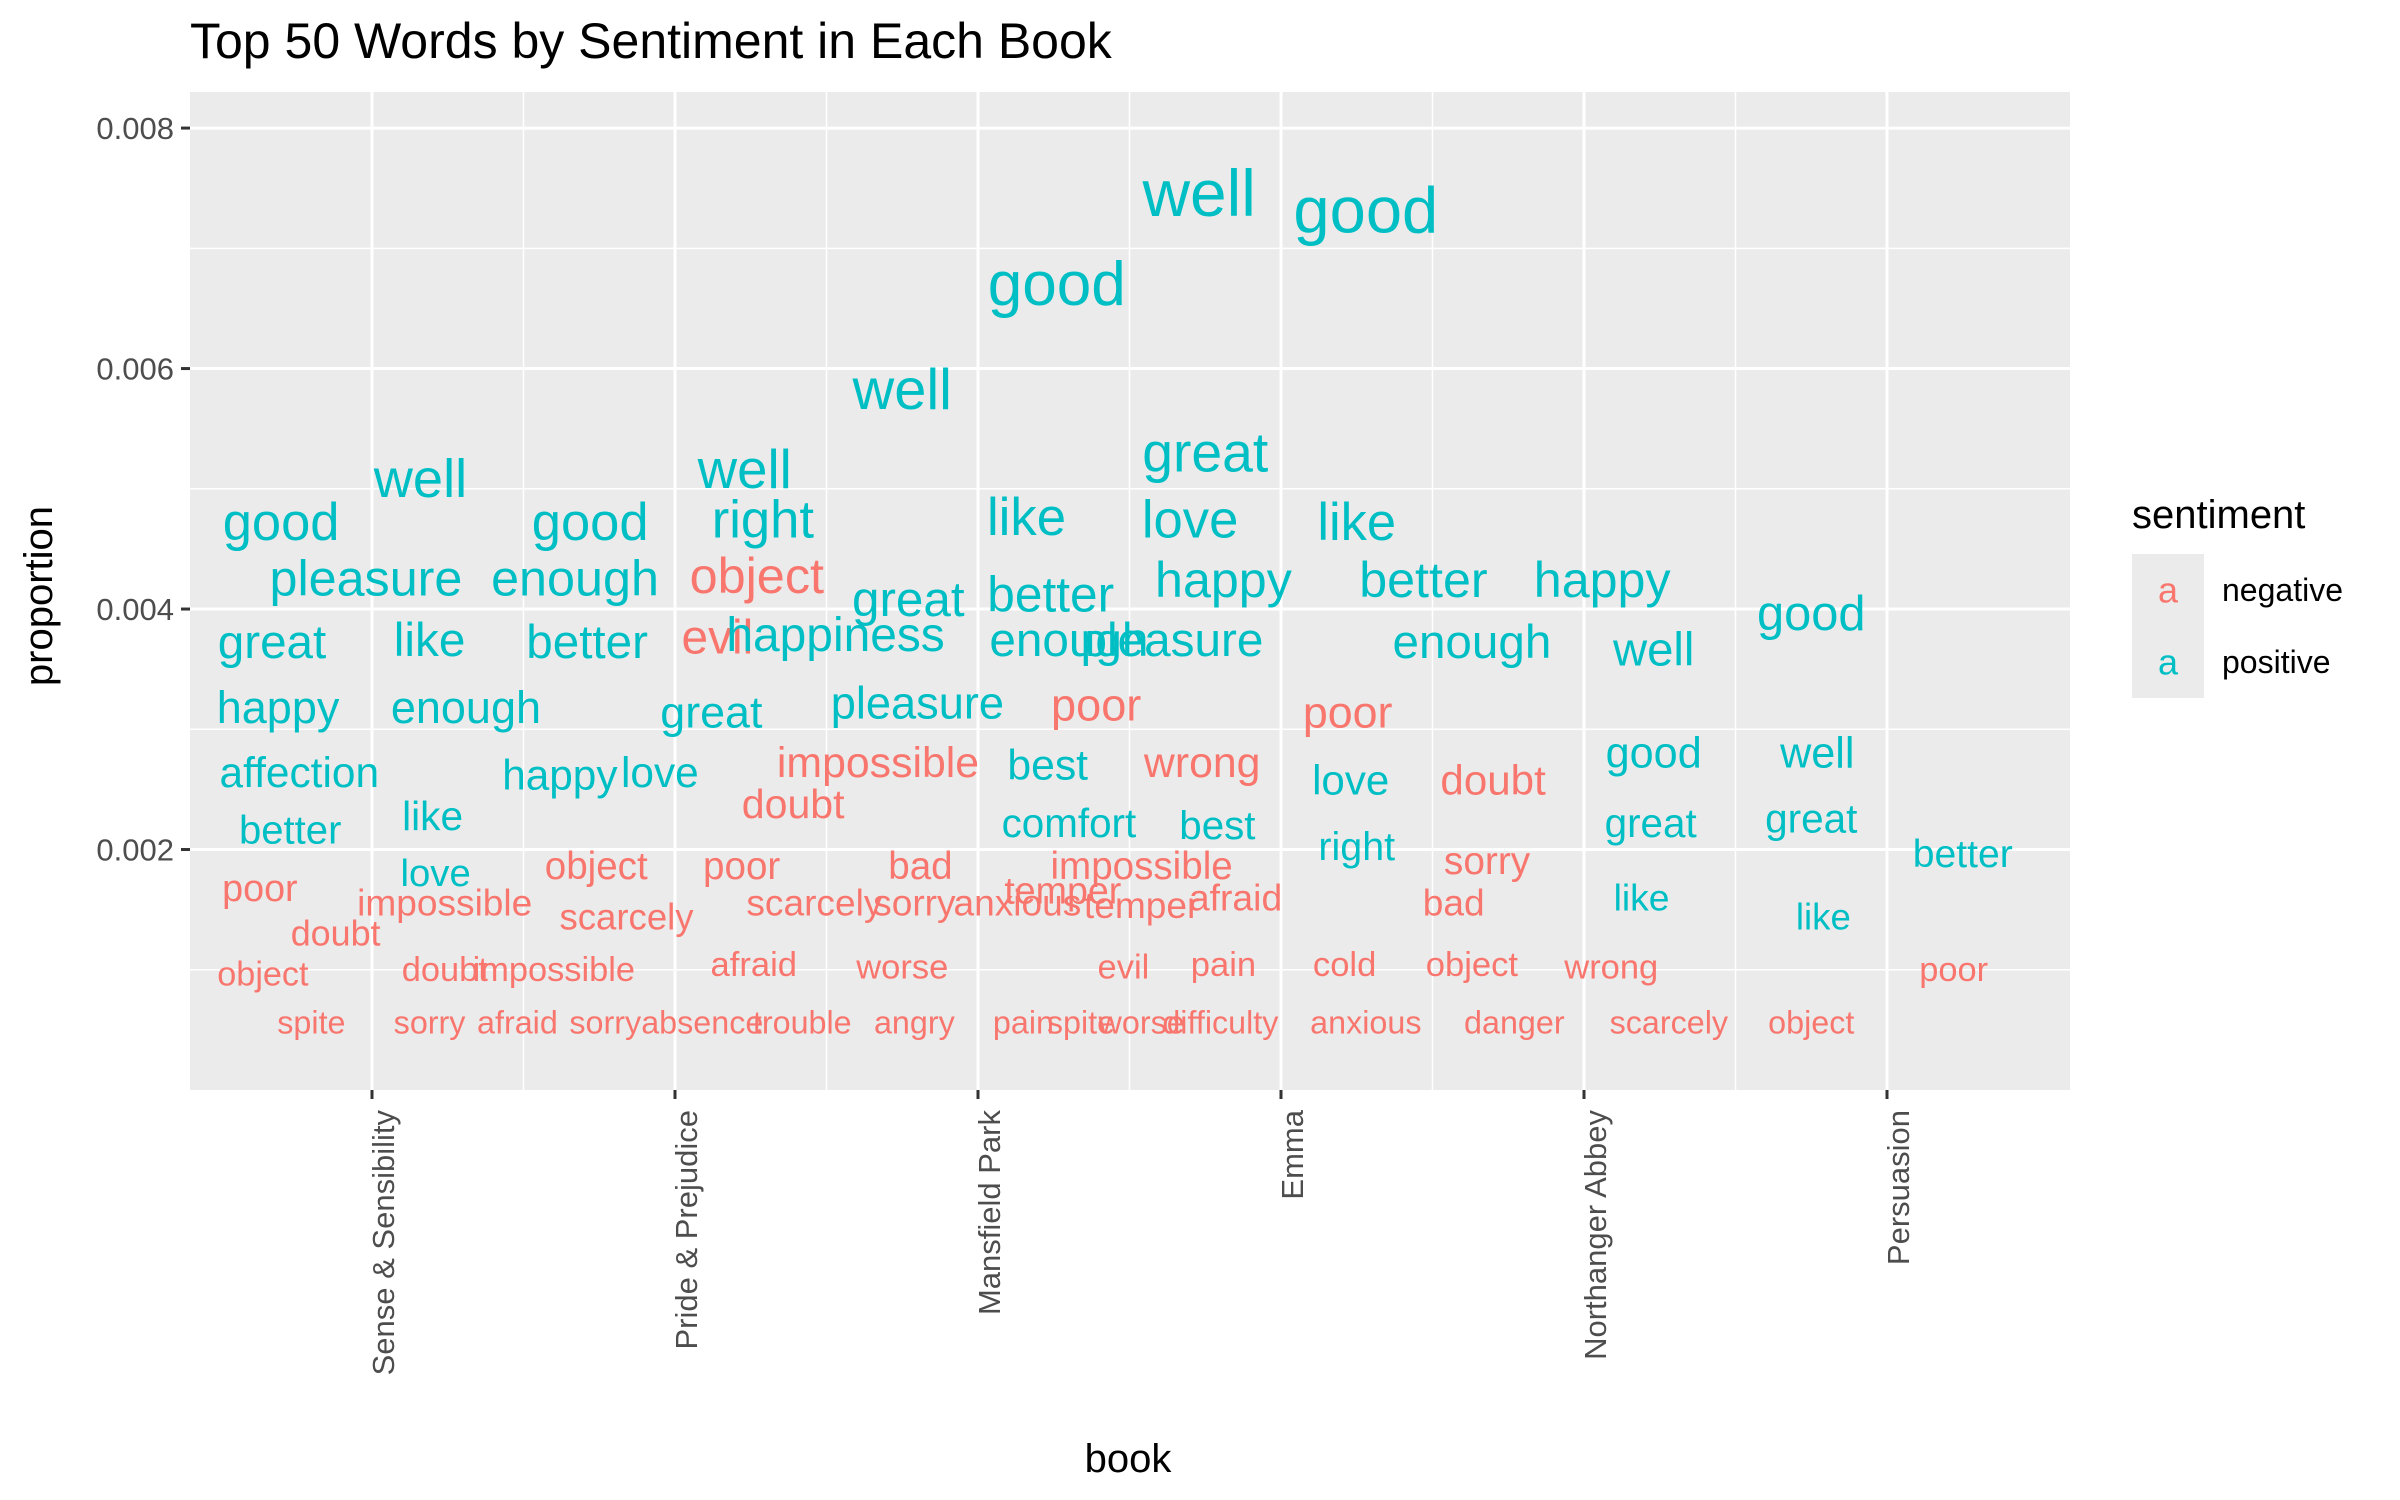 The width and height of the screenshot is (2400, 1500). What do you see at coordinates (1514, 1023) in the screenshot?
I see `word-label-negative: danger` at bounding box center [1514, 1023].